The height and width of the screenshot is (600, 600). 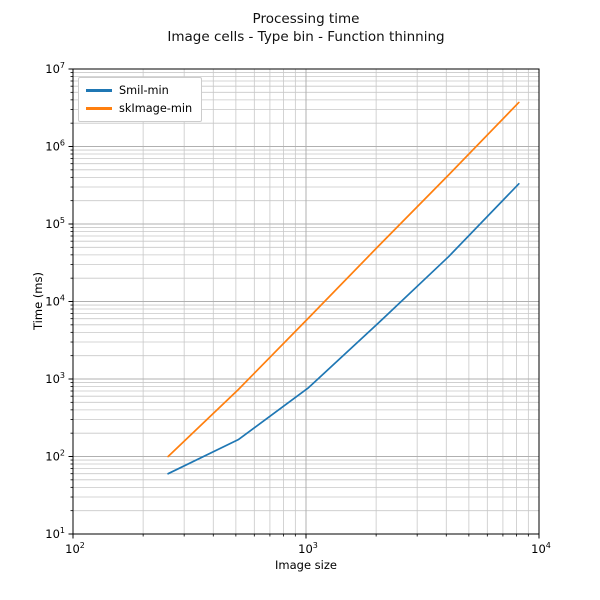 What do you see at coordinates (140, 99) in the screenshot?
I see `legend: Smil-min skImage-min` at bounding box center [140, 99].